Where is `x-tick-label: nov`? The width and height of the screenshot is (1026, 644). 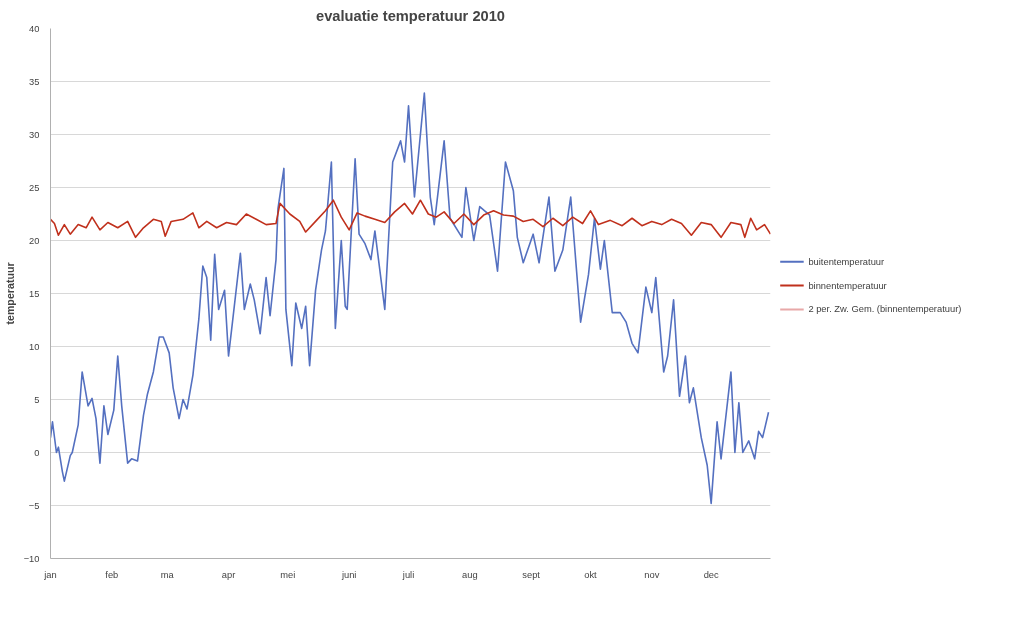
x-tick-label: nov is located at coordinates (652, 574).